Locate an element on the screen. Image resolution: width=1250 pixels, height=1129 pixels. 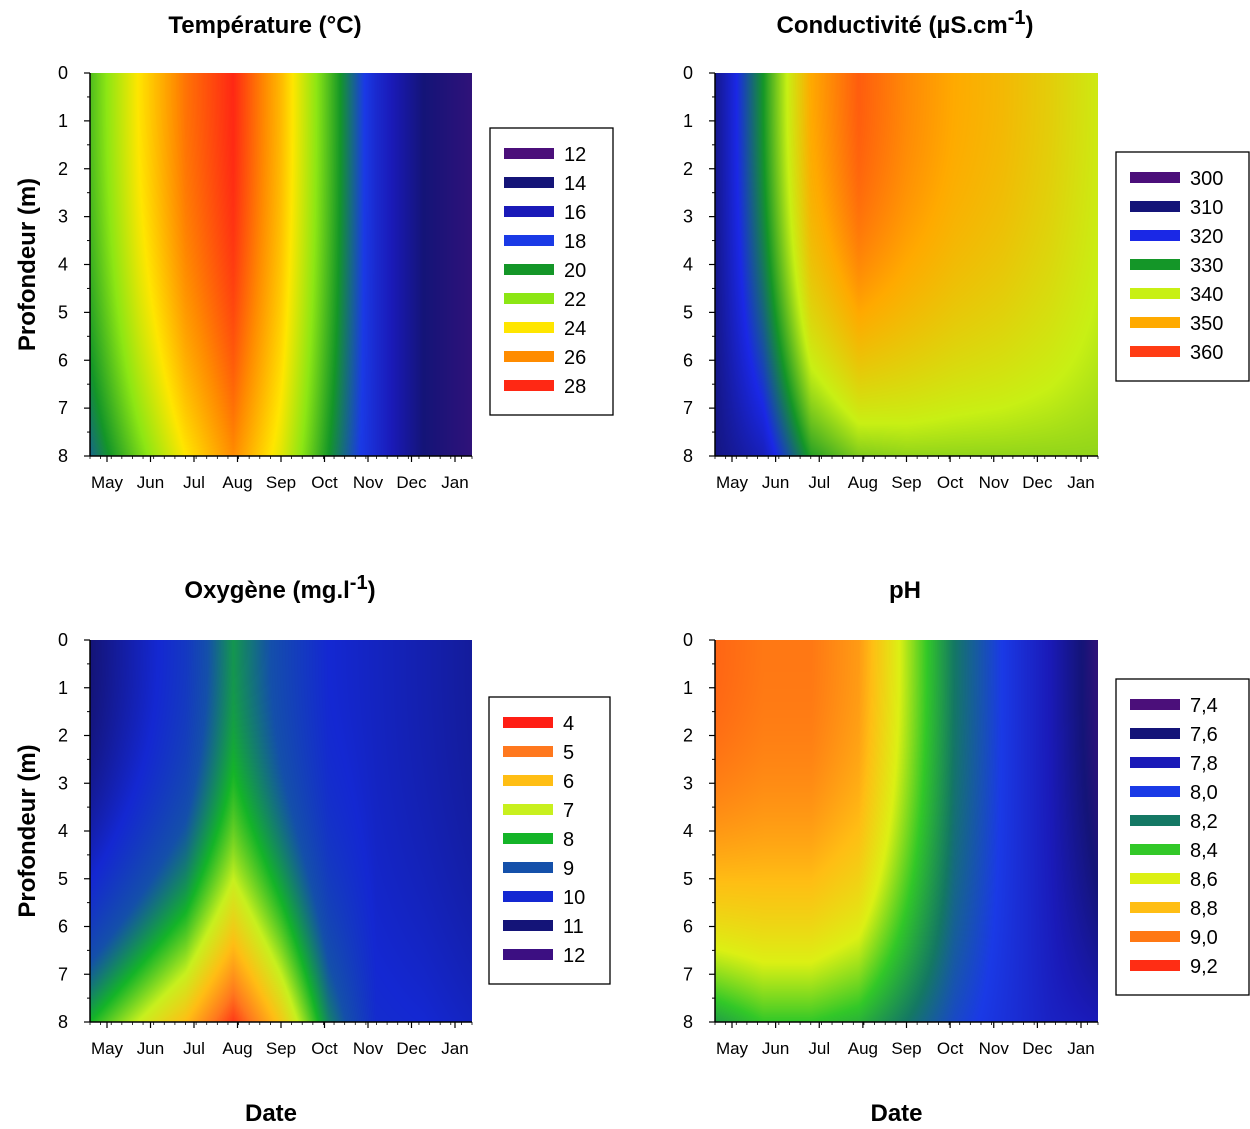
legend-label: 14 is located at coordinates (575, 184).